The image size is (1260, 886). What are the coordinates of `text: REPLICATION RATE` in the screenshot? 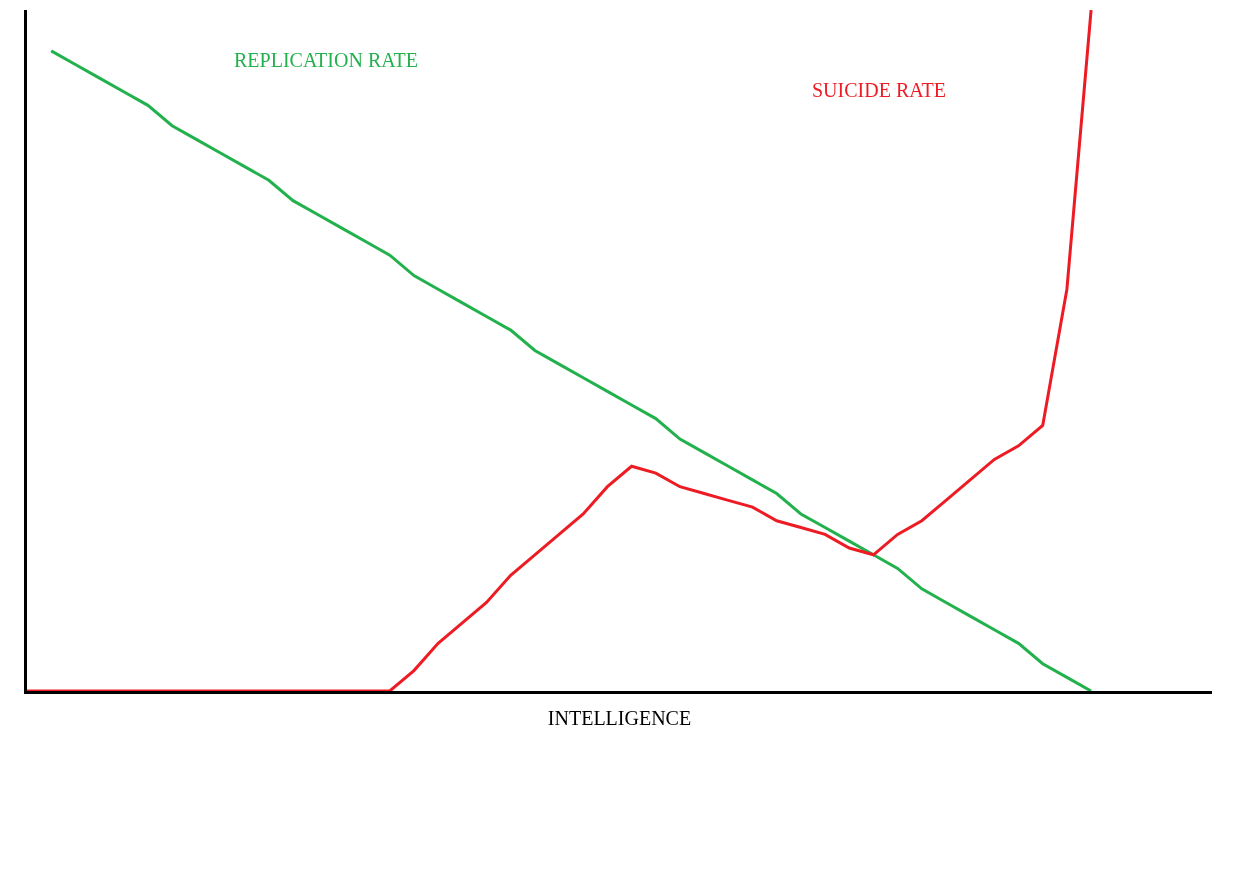 It's located at (326, 60).